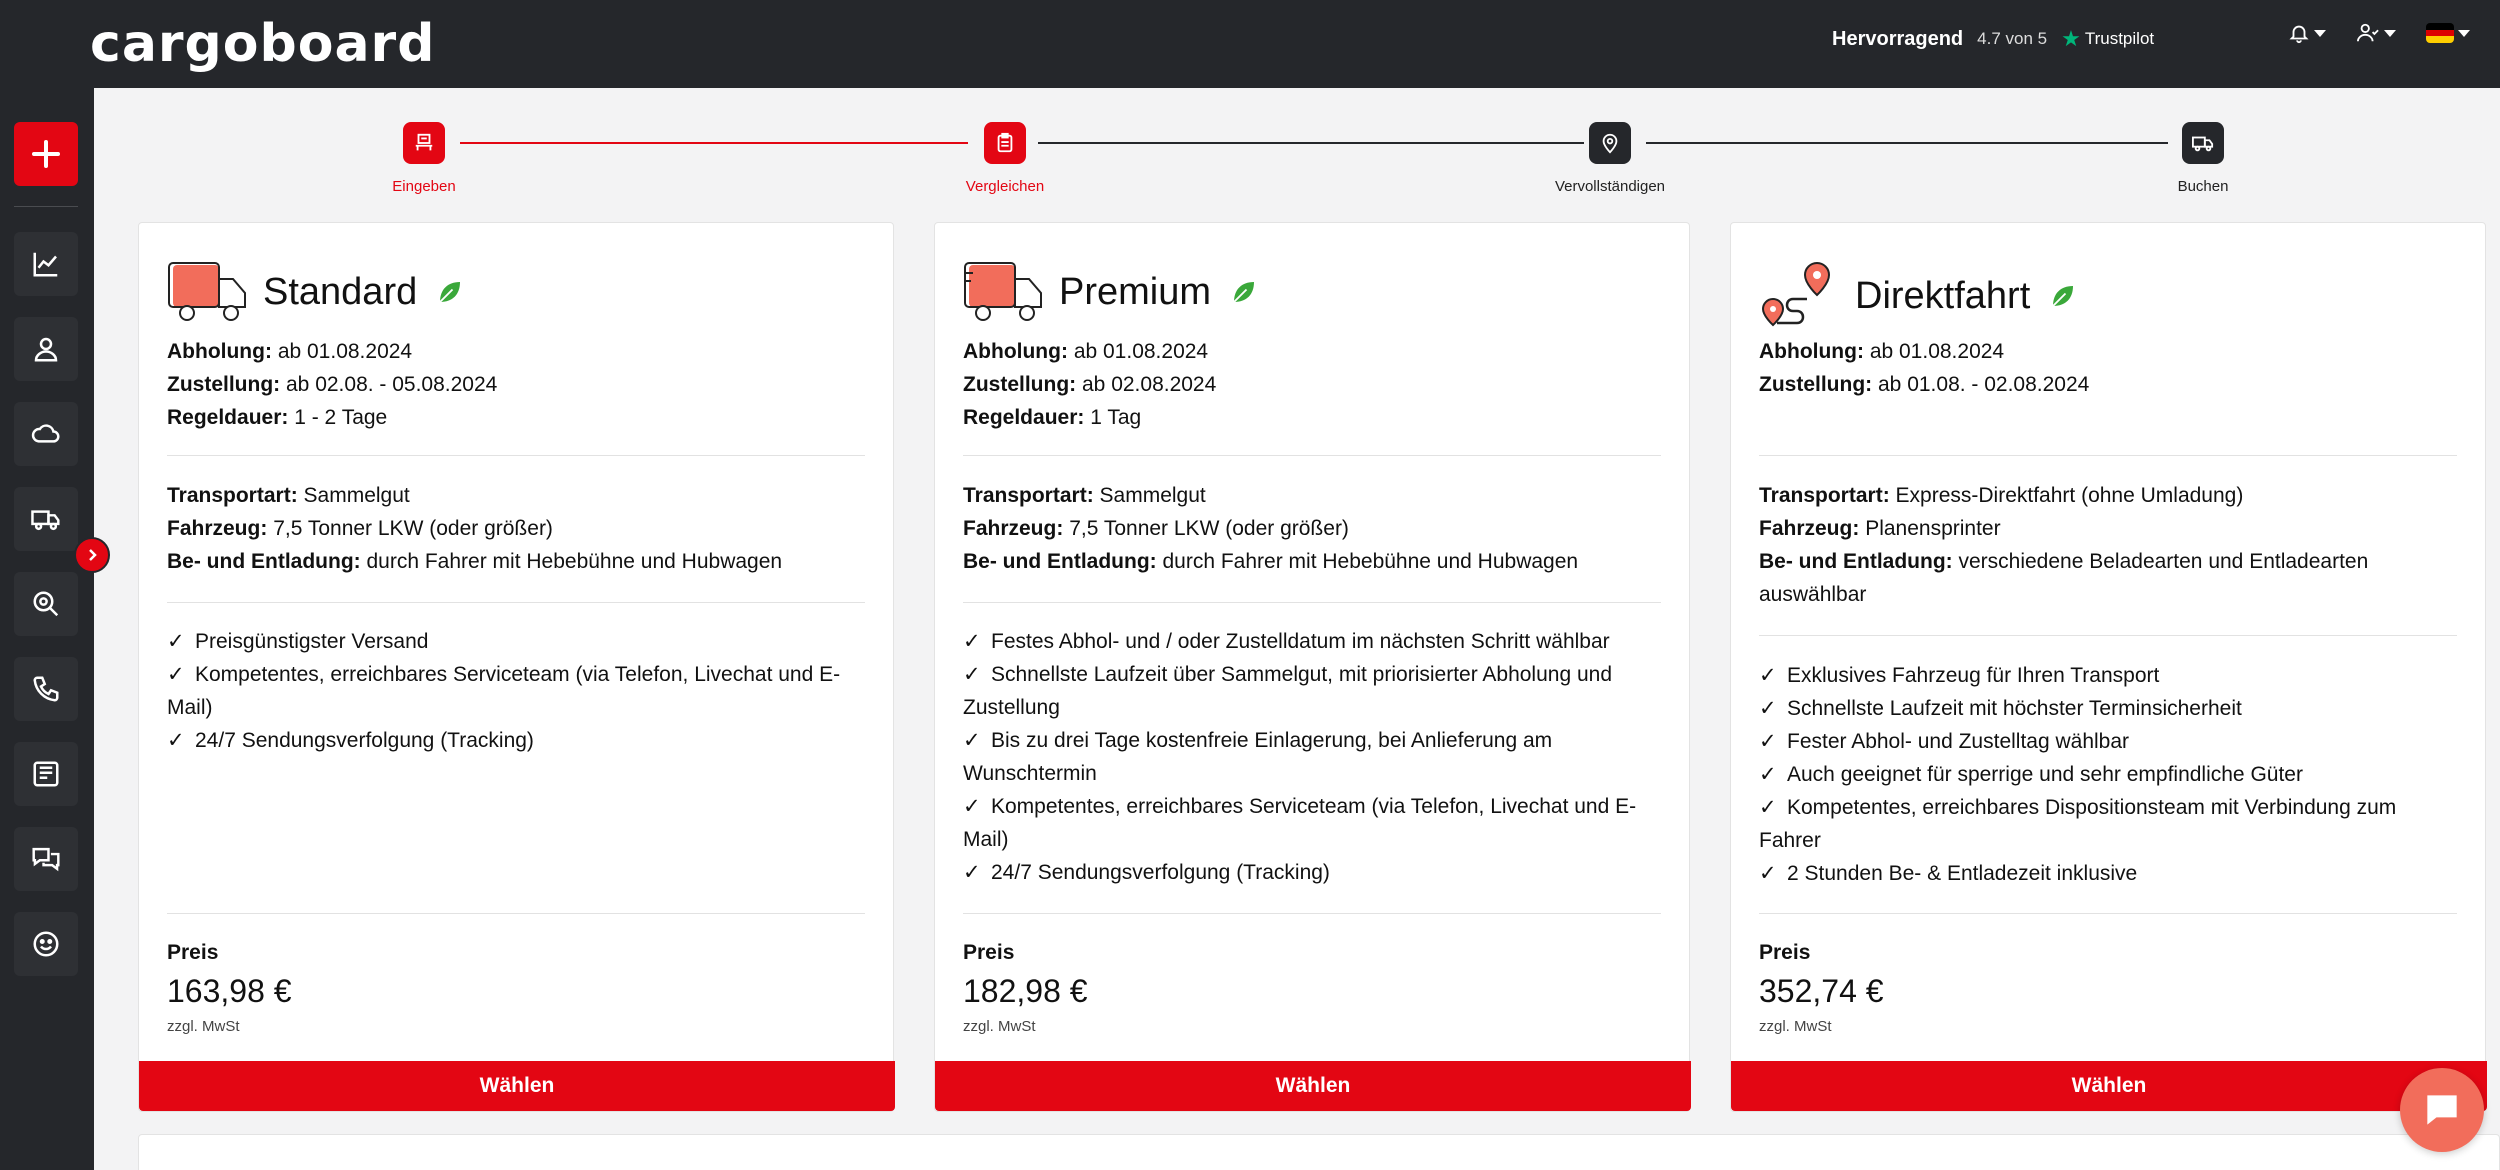 This screenshot has height=1170, width=2500. I want to click on sidebar-item-shipments, so click(46, 519).